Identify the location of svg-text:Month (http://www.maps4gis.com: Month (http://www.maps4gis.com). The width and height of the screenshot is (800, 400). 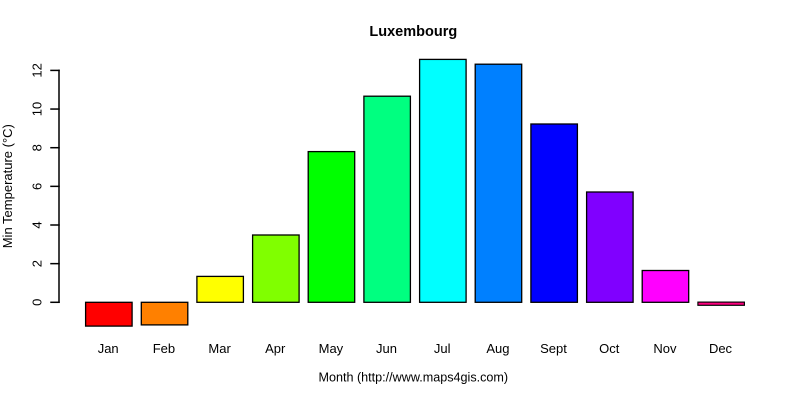
(413, 377).